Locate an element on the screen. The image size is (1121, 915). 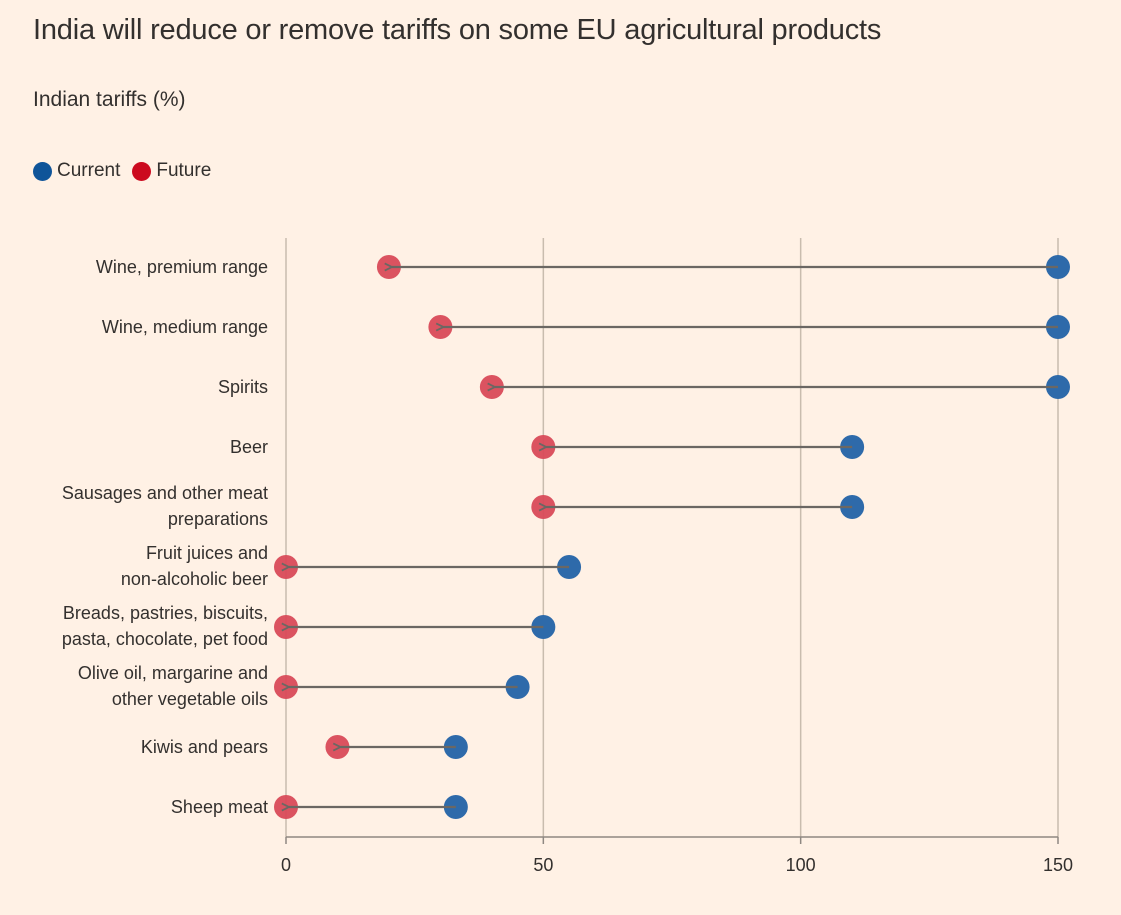
legend-item-future: Future is located at coordinates (171, 171).